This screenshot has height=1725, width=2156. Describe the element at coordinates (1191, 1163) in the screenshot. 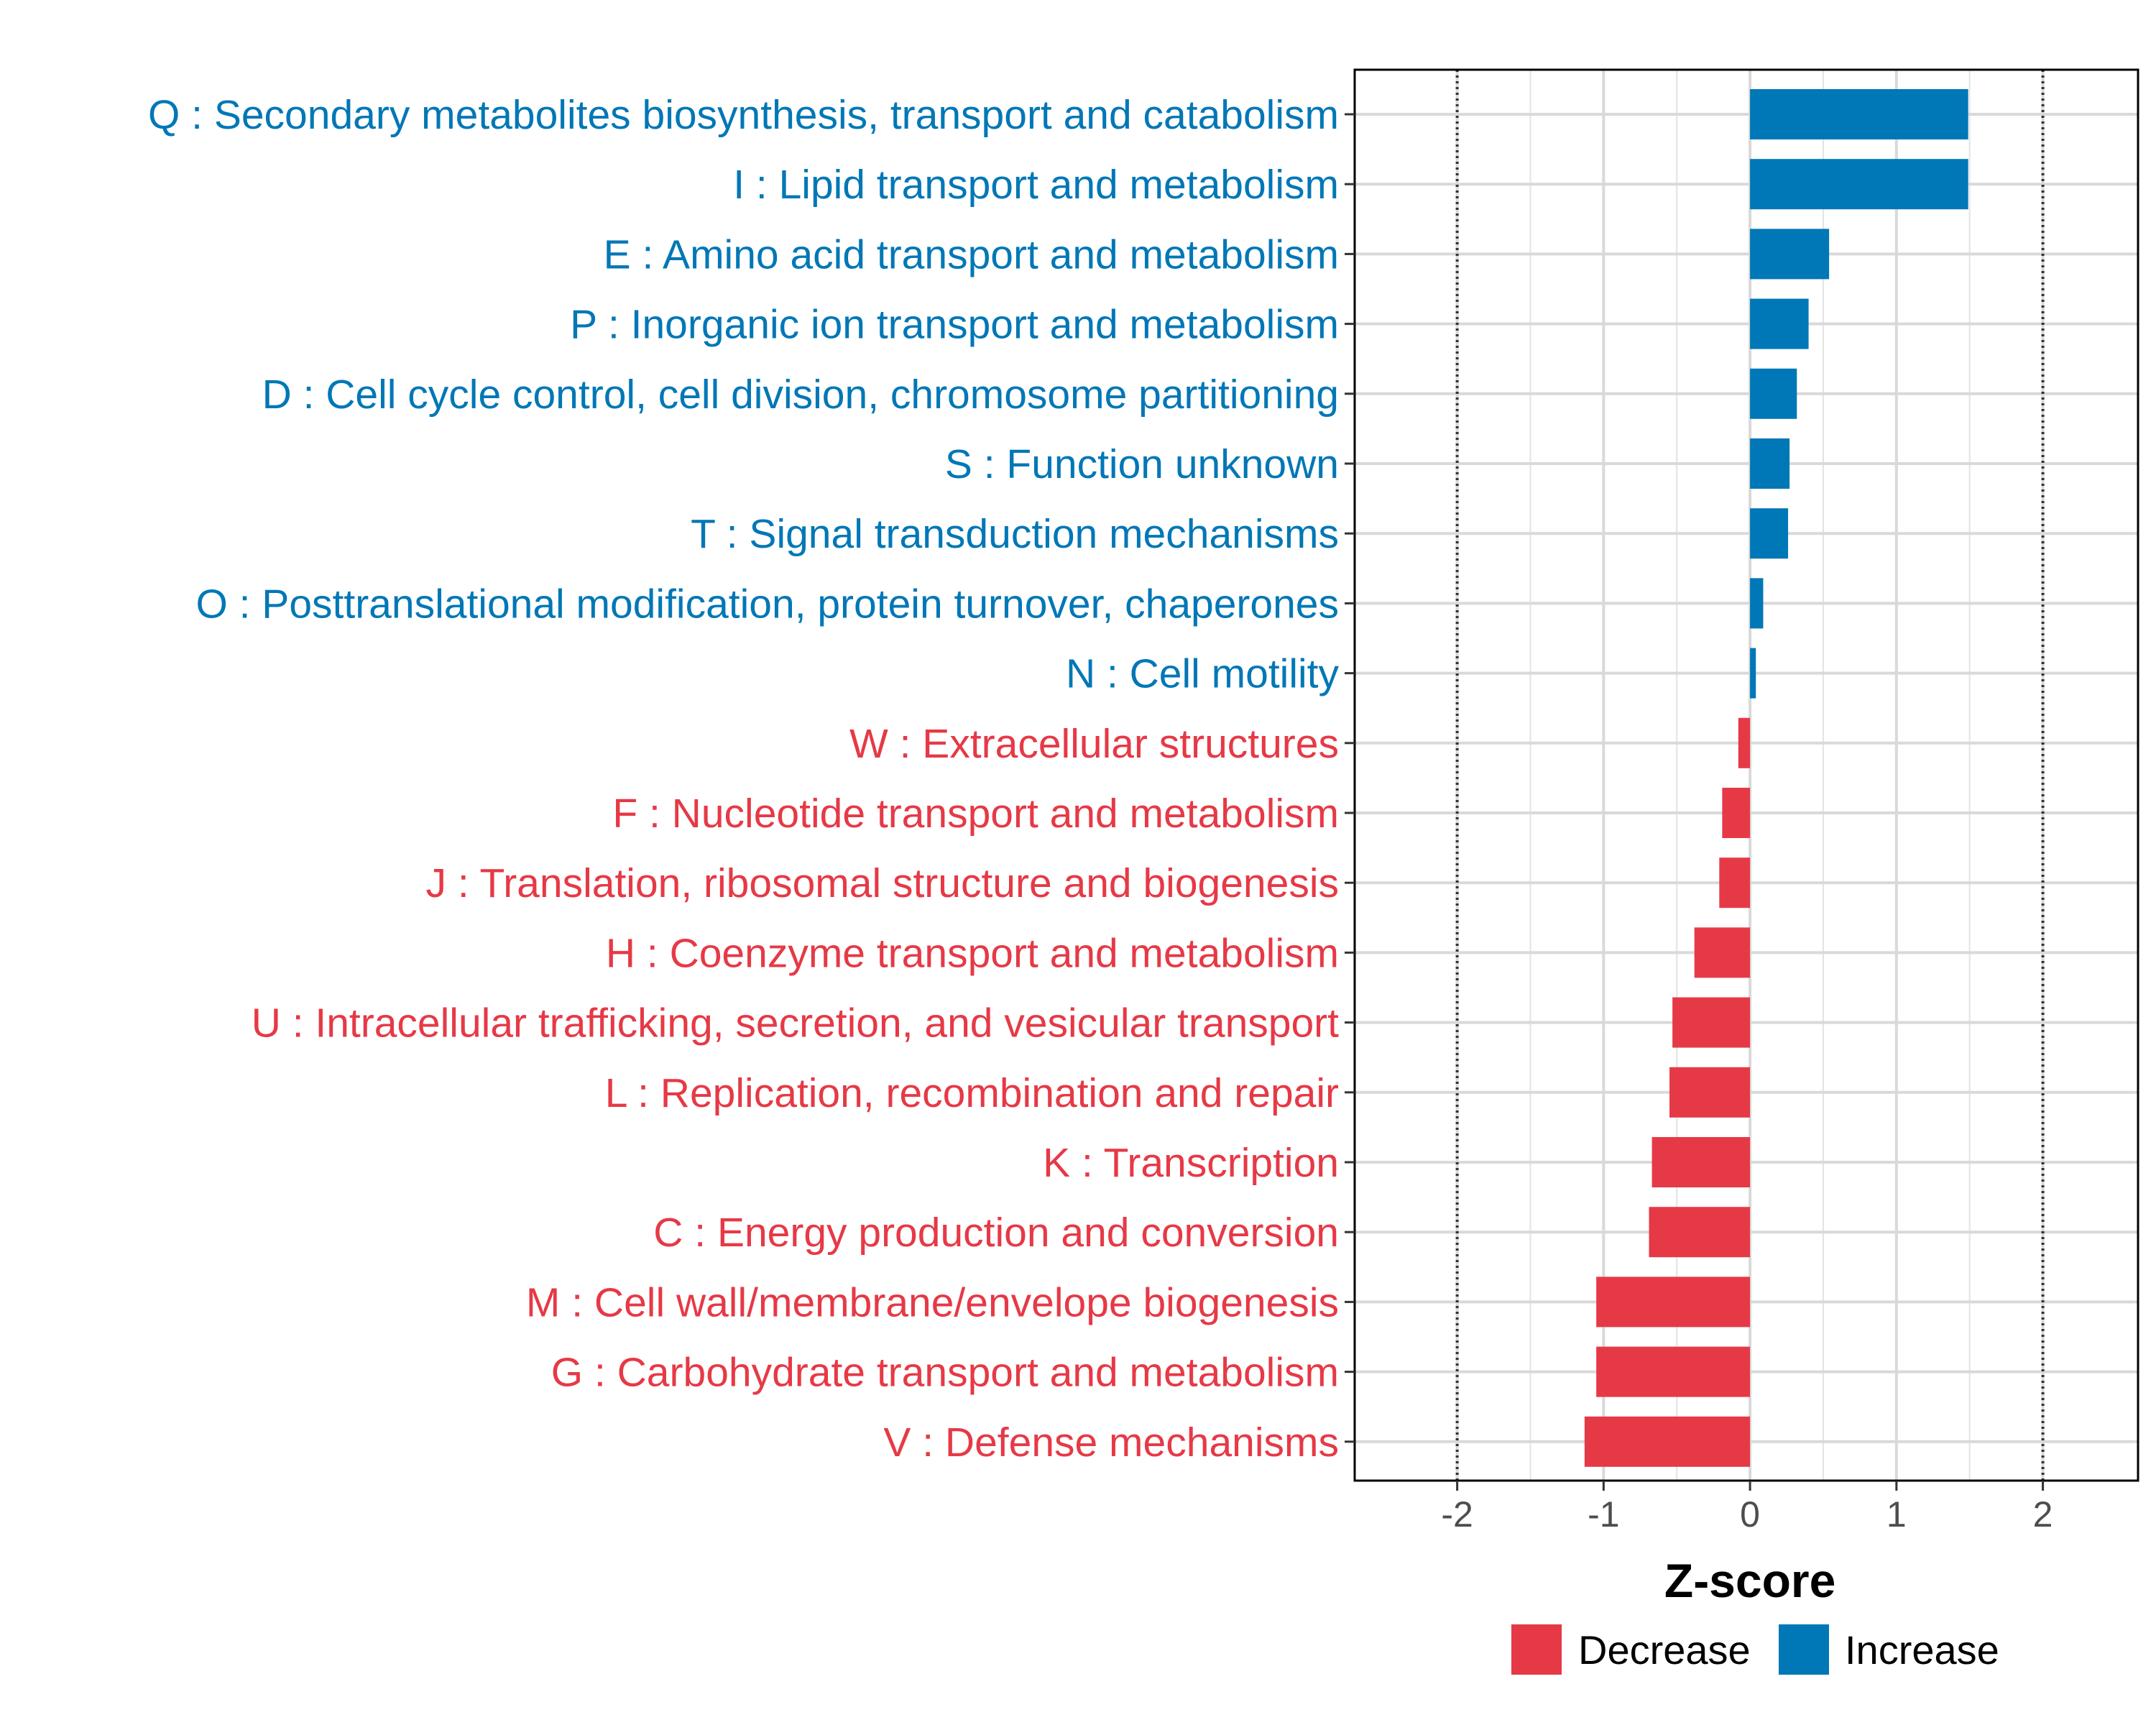

I see `category-label: K : Transcription` at that location.